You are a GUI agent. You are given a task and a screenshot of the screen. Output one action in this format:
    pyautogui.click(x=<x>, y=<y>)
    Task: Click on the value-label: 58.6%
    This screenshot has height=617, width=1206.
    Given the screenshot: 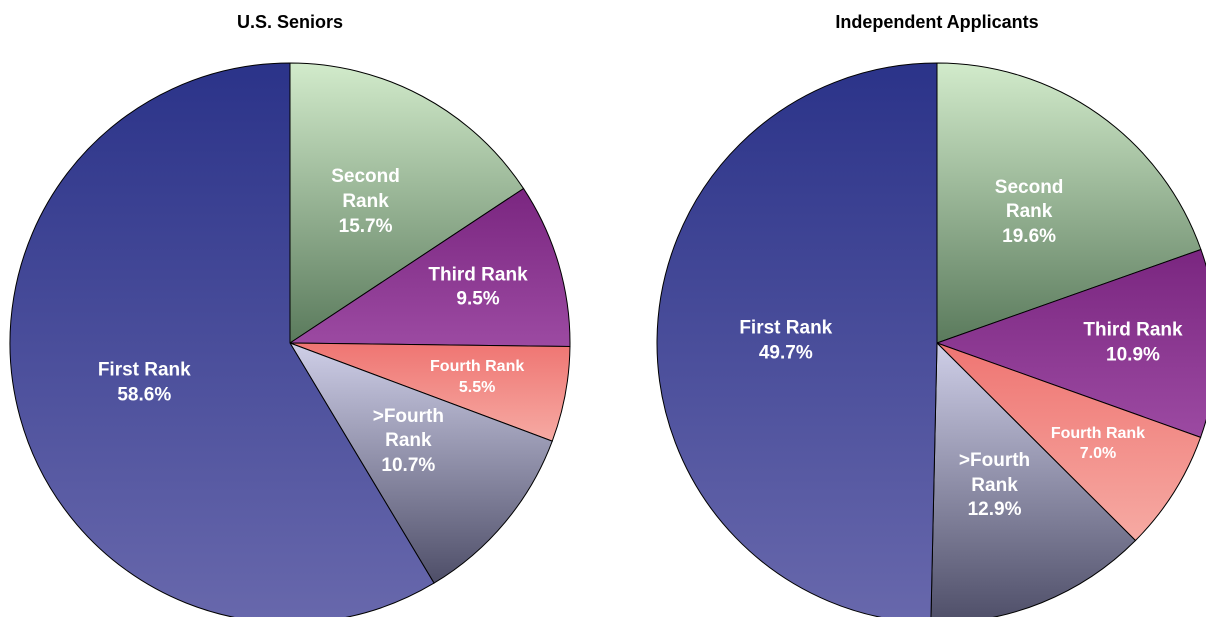 What is the action you would take?
    pyautogui.click(x=144, y=395)
    